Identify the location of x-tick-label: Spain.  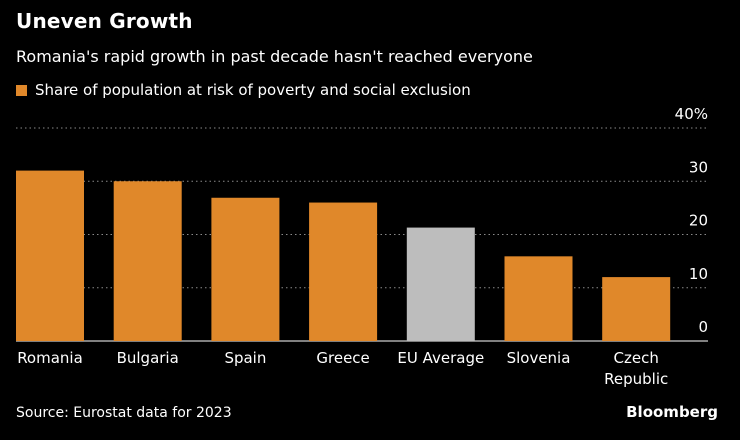
(245, 358).